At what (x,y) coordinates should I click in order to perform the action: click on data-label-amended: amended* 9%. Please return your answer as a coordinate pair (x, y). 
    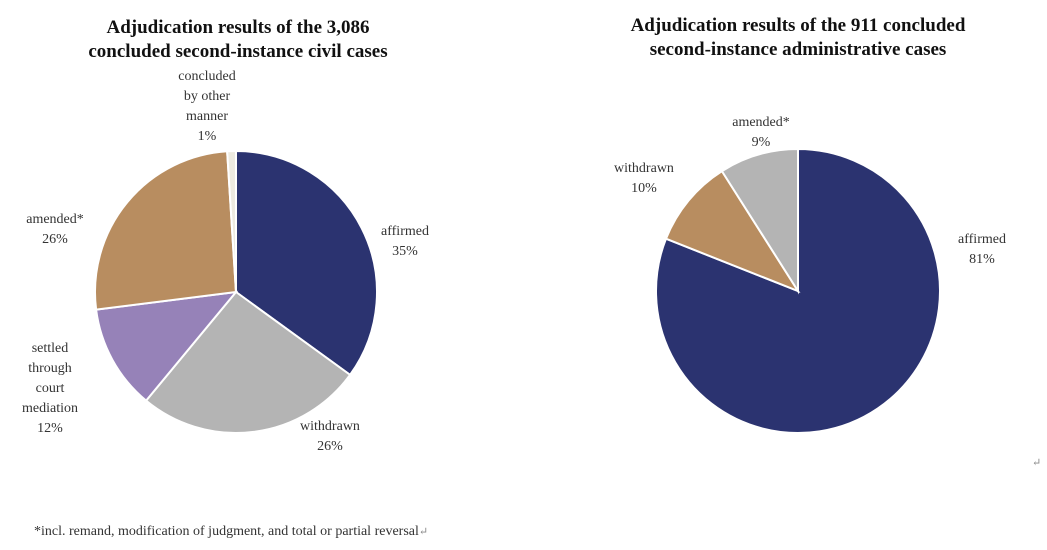
    Looking at the image, I should click on (761, 132).